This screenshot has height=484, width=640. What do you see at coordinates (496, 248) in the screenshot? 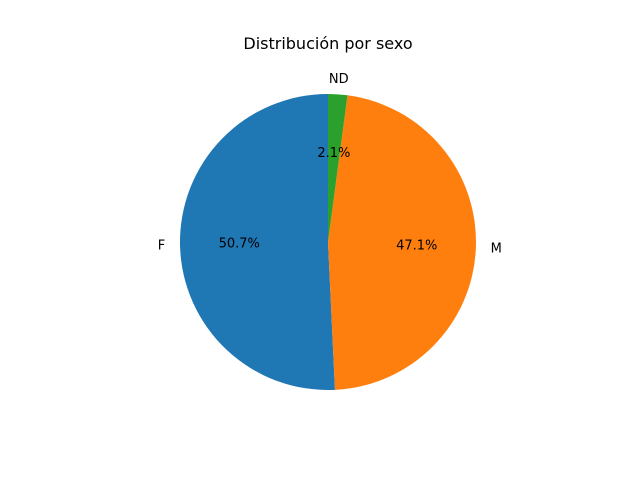
I see `slice-label-m: M` at bounding box center [496, 248].